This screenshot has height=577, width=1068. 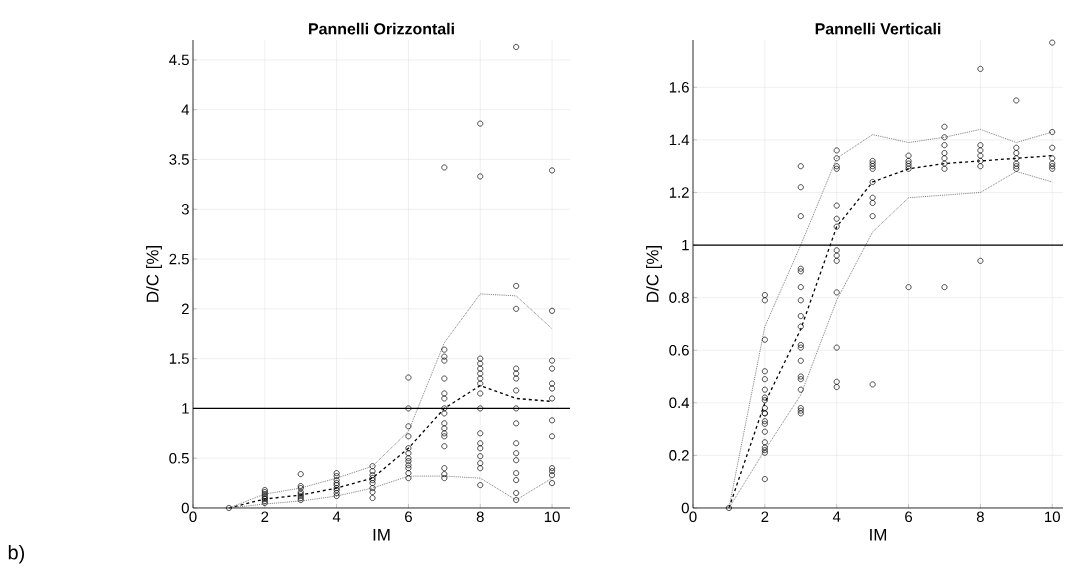 I want to click on y-tick-label: 4.5, so click(x=179, y=60).